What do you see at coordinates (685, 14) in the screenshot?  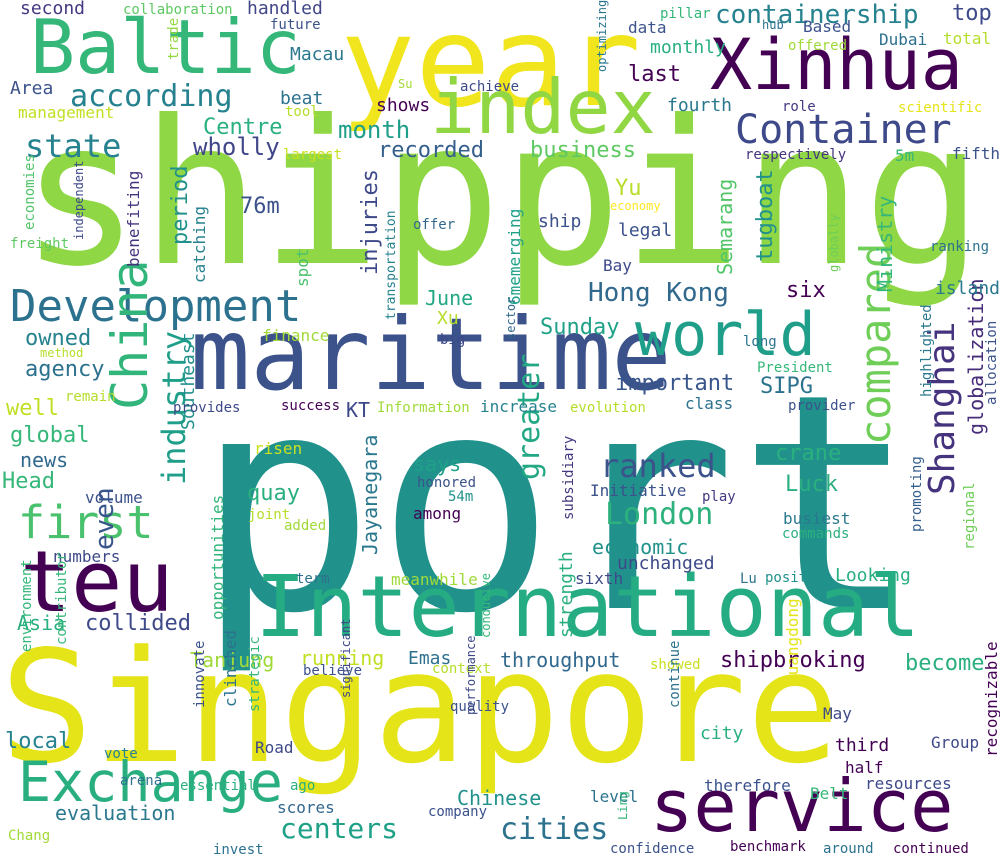 I see `word-pillar: pillar` at bounding box center [685, 14].